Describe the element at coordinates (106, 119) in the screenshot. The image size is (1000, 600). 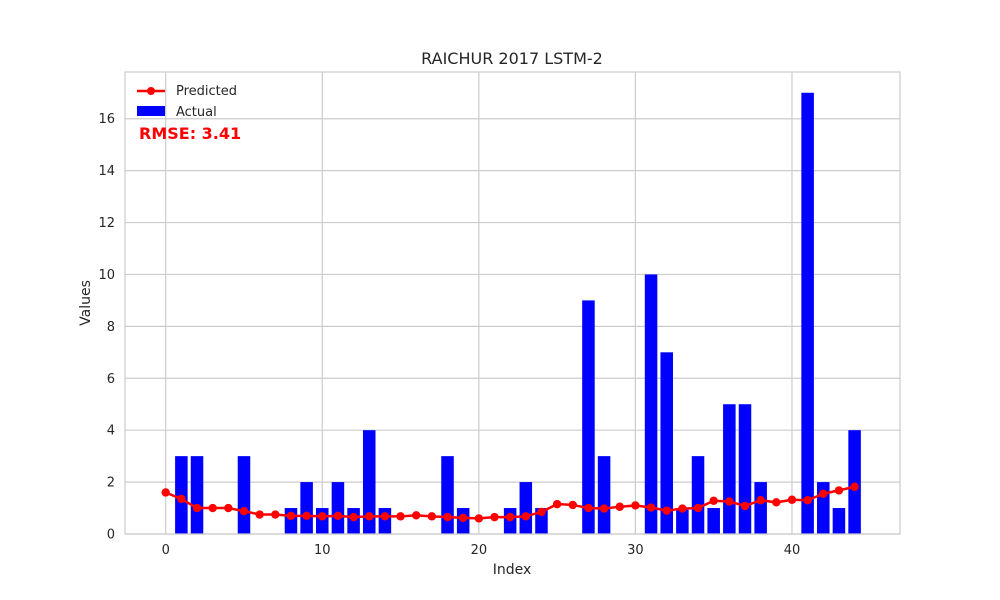
I see `y-tick-label: 16` at that location.